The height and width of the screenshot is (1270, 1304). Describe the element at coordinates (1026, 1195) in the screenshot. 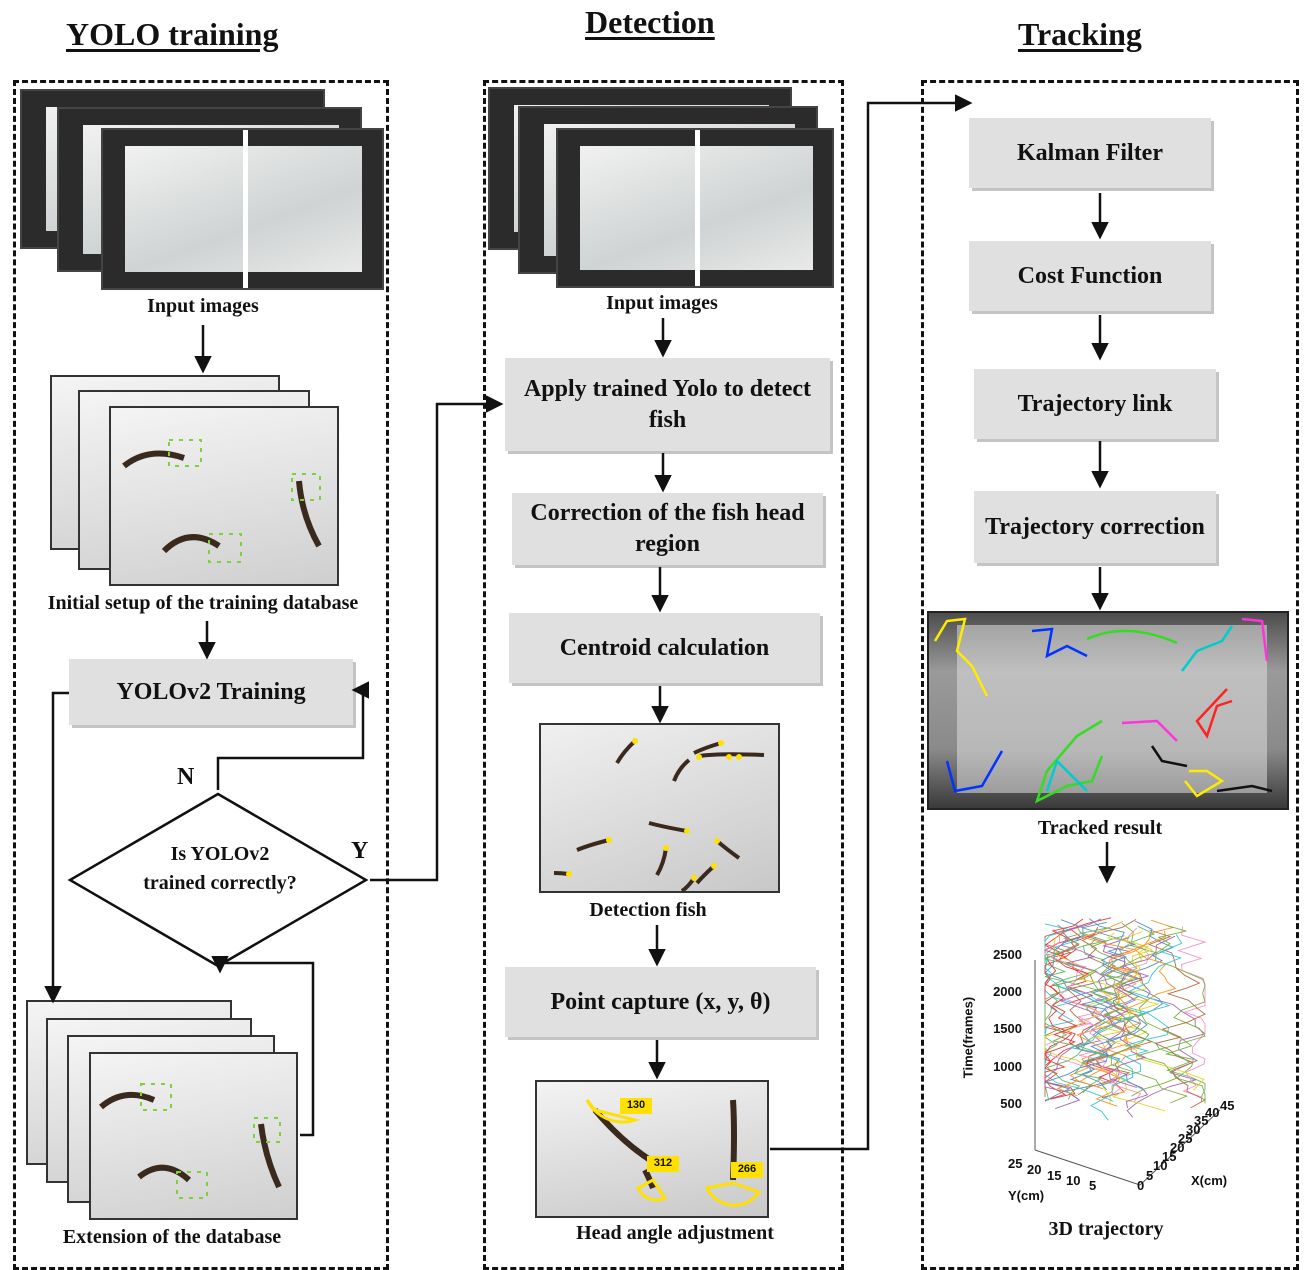

I see `y-axis-label: Y(cm)` at that location.